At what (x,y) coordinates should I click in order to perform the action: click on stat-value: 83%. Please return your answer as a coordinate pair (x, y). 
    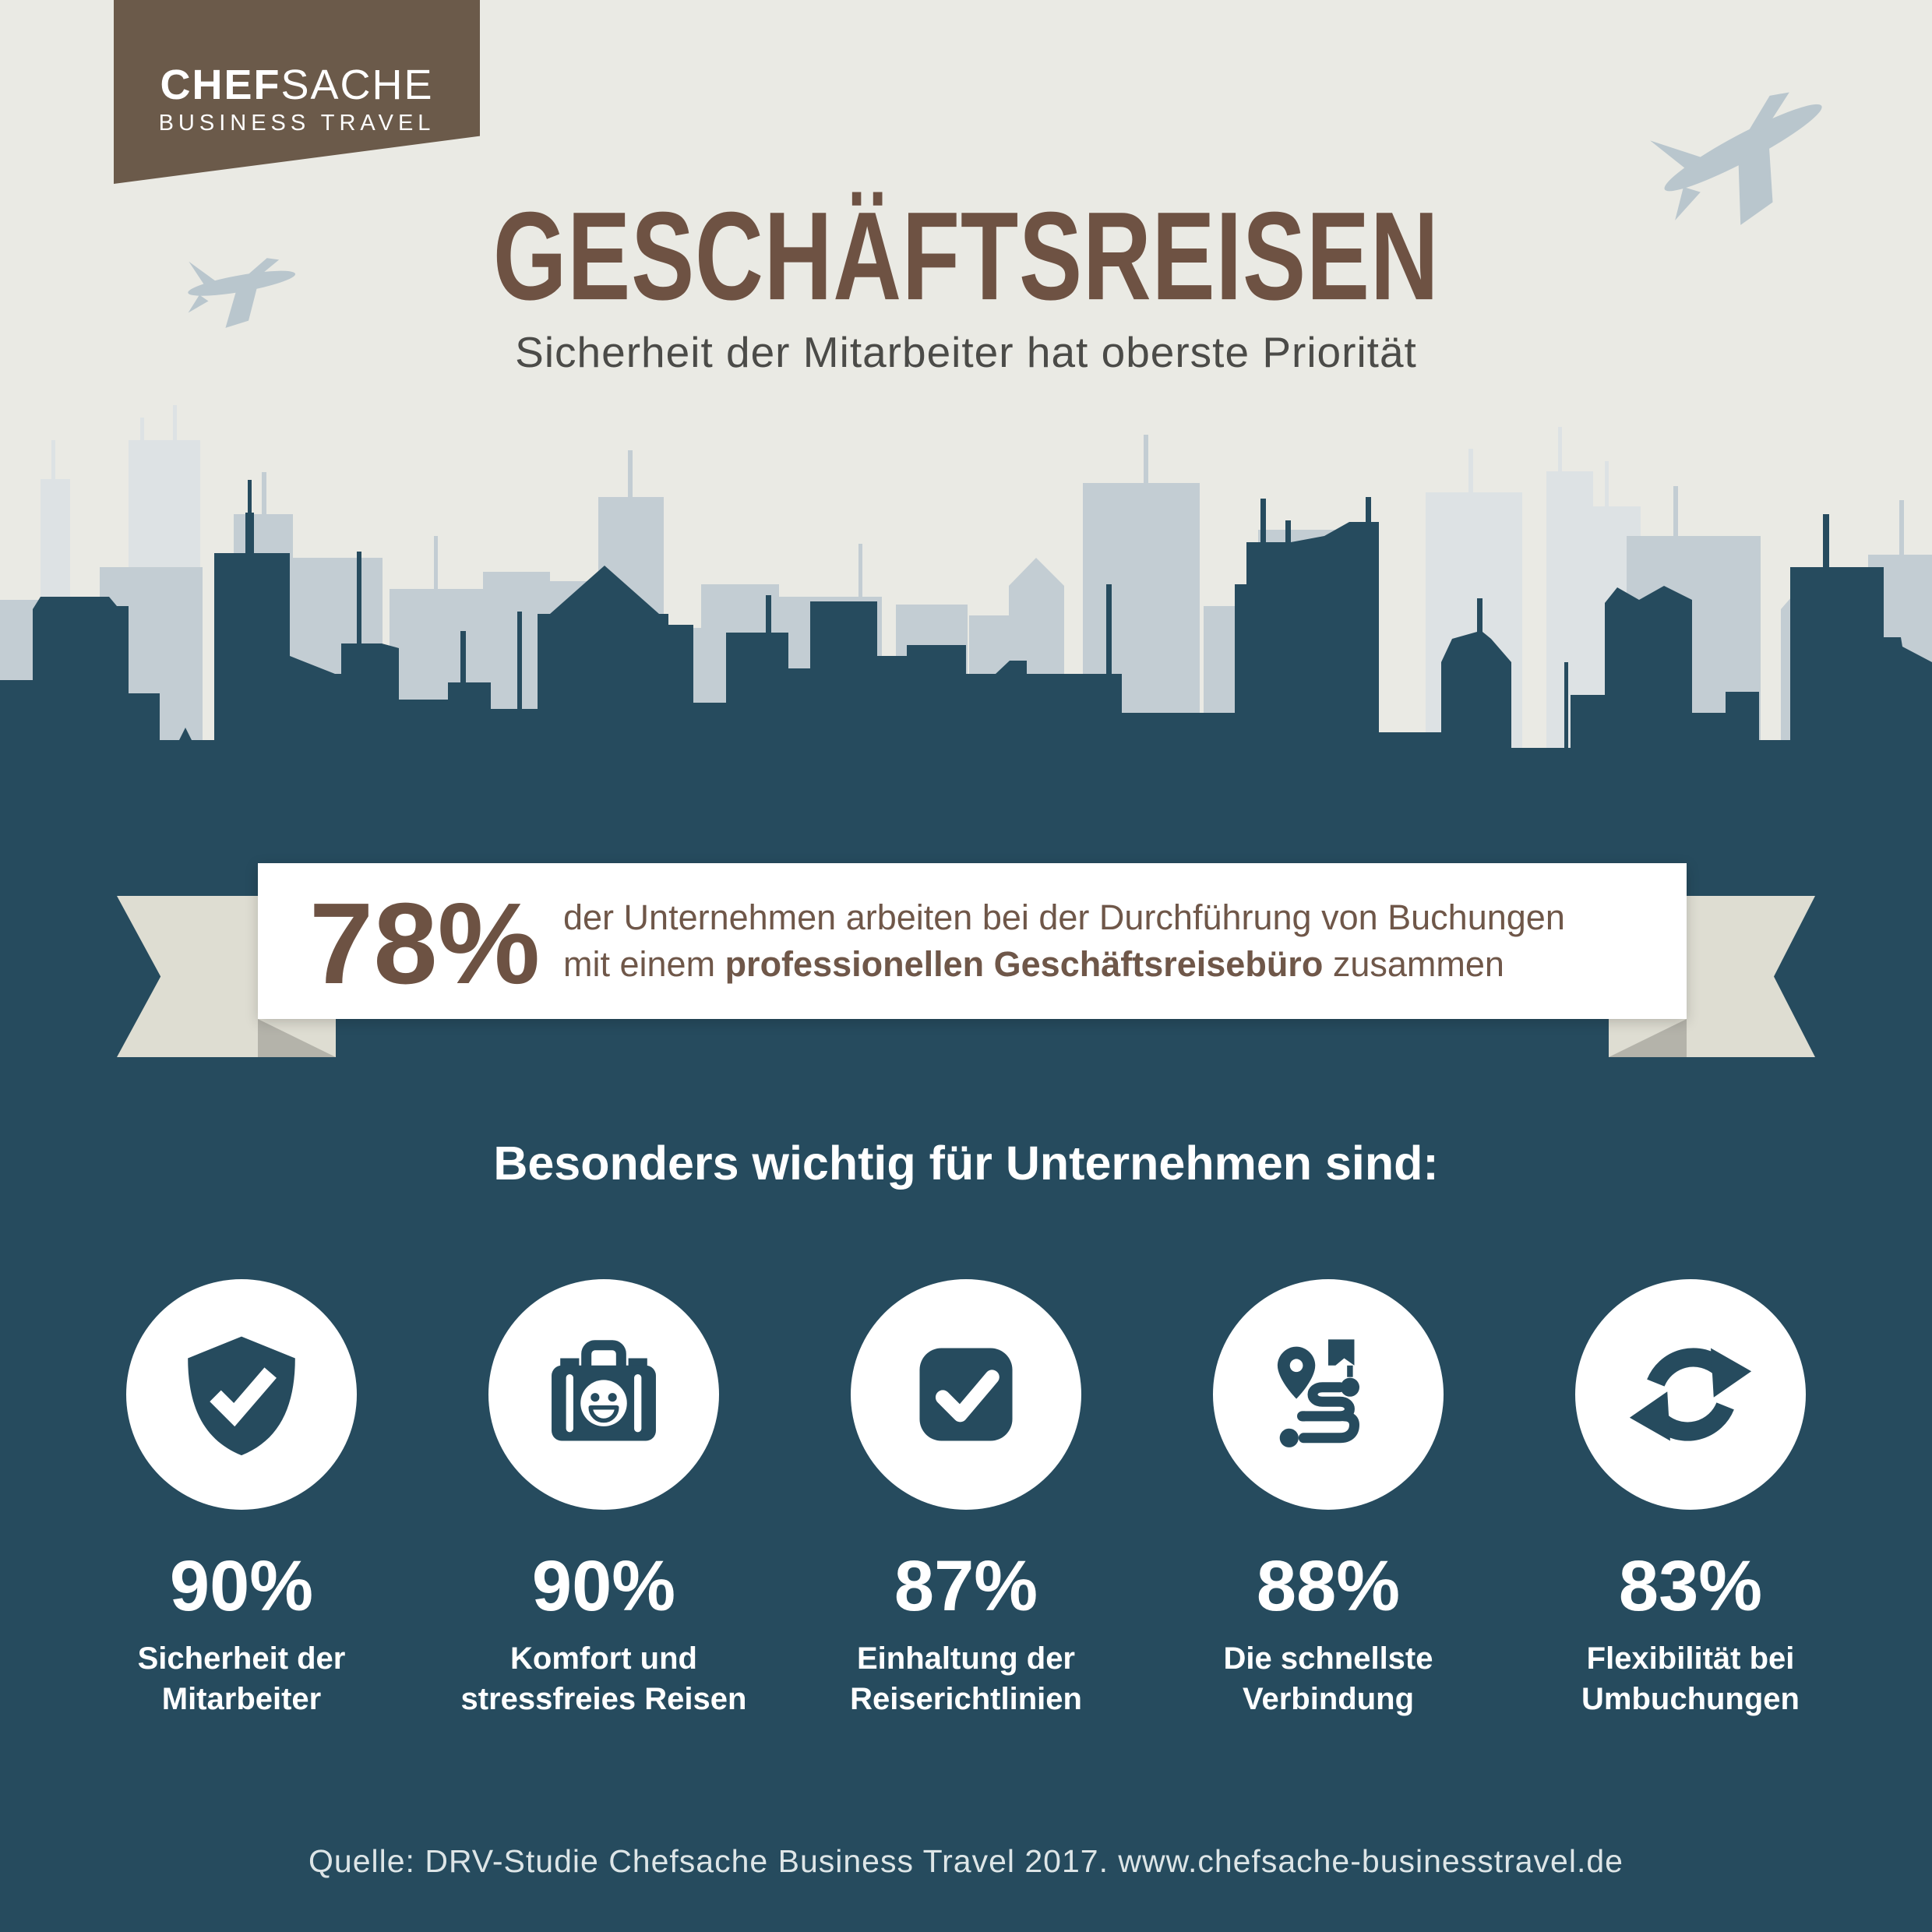
    Looking at the image, I should click on (1690, 1586).